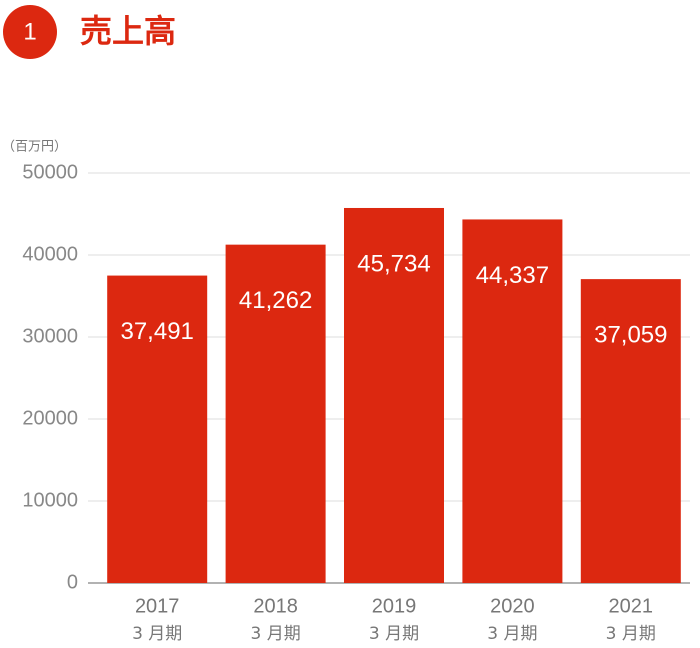 The image size is (700, 648). Describe the element at coordinates (50, 500) in the screenshot. I see `y-tick-label: 10000` at that location.